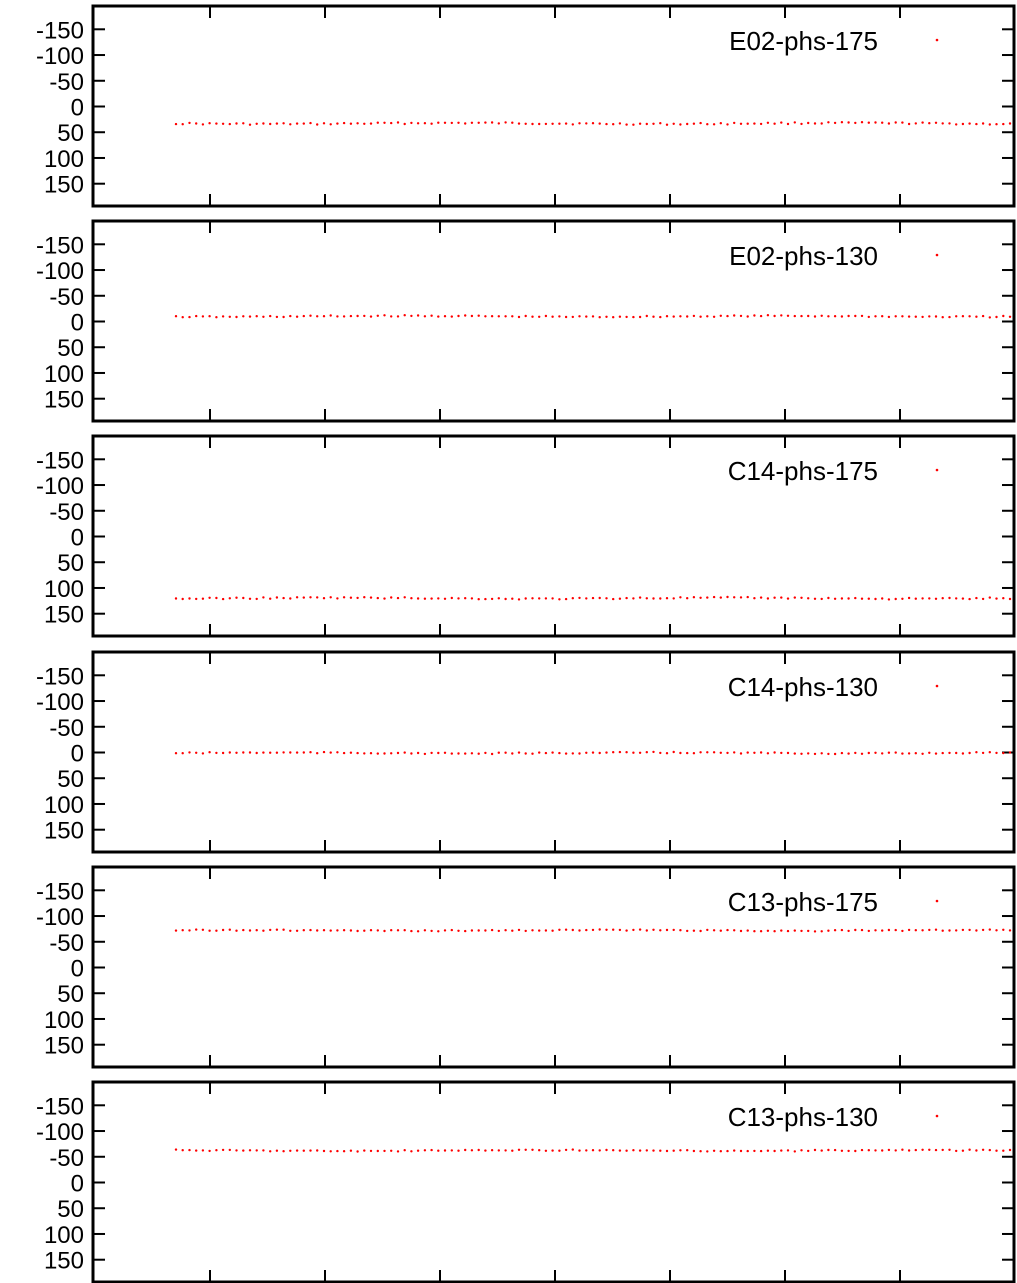 The width and height of the screenshot is (1017, 1283). Describe the element at coordinates (64, 589) in the screenshot. I see `y-tick-label: 100` at that location.